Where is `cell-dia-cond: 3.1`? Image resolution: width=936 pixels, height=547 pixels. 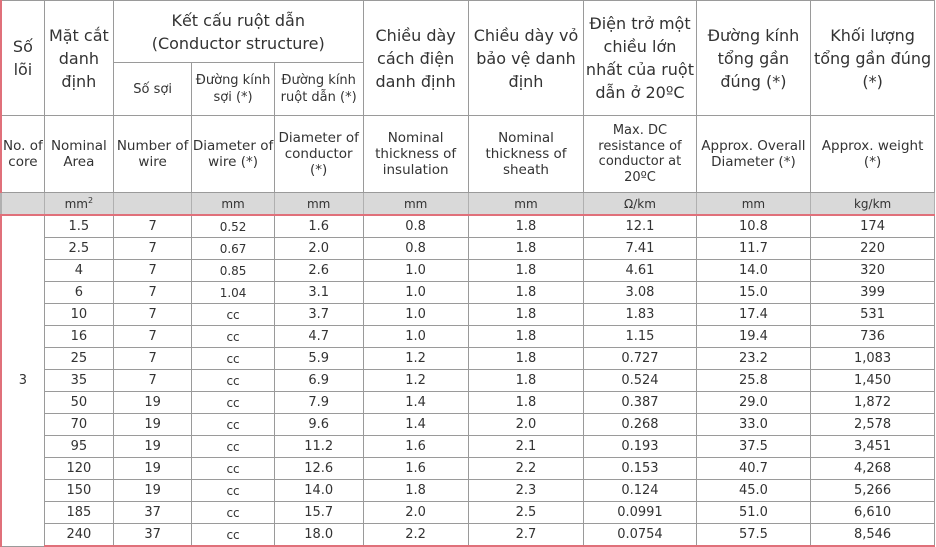
cell-dia-cond: 3.1 is located at coordinates (318, 292).